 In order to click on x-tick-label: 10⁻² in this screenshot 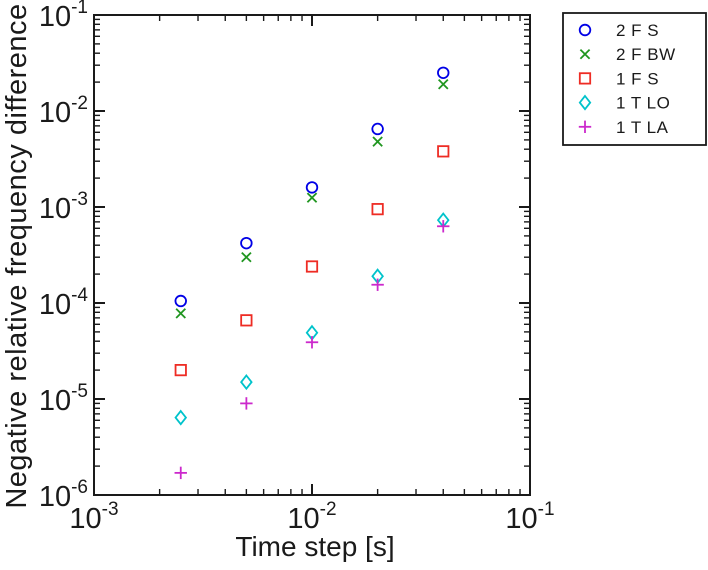, I will do `click(311, 517)`.